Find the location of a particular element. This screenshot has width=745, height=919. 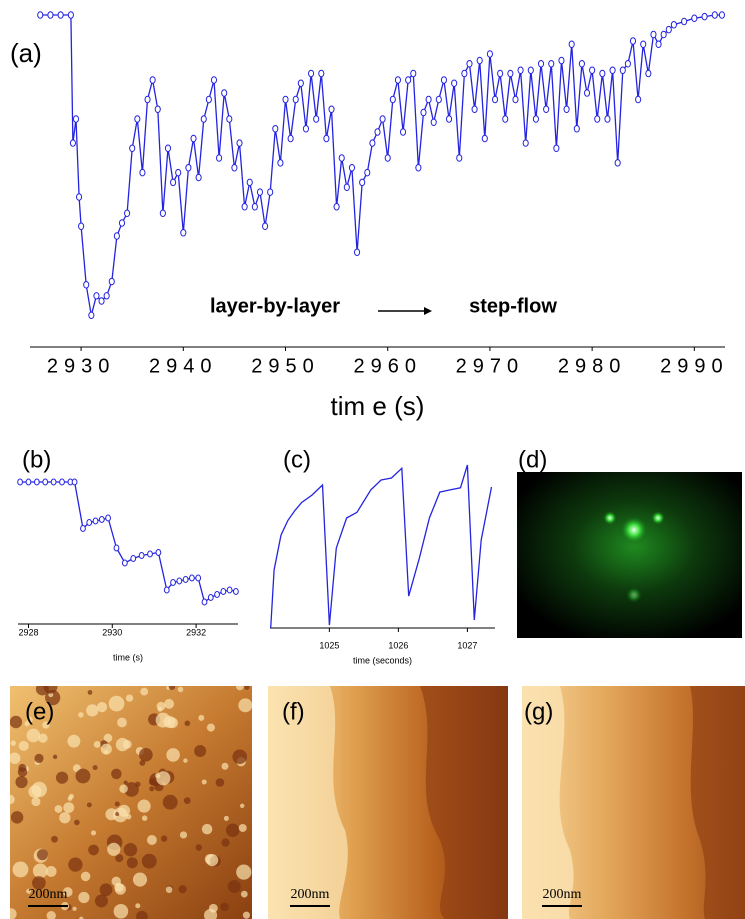

rheed-image is located at coordinates (629, 555).